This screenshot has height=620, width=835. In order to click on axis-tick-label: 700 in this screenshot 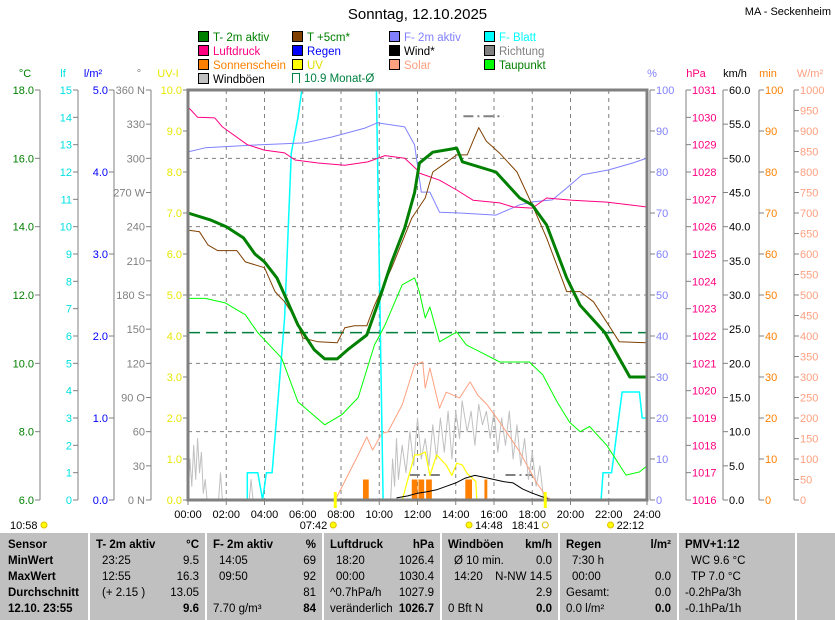, I will do `click(809, 214)`.